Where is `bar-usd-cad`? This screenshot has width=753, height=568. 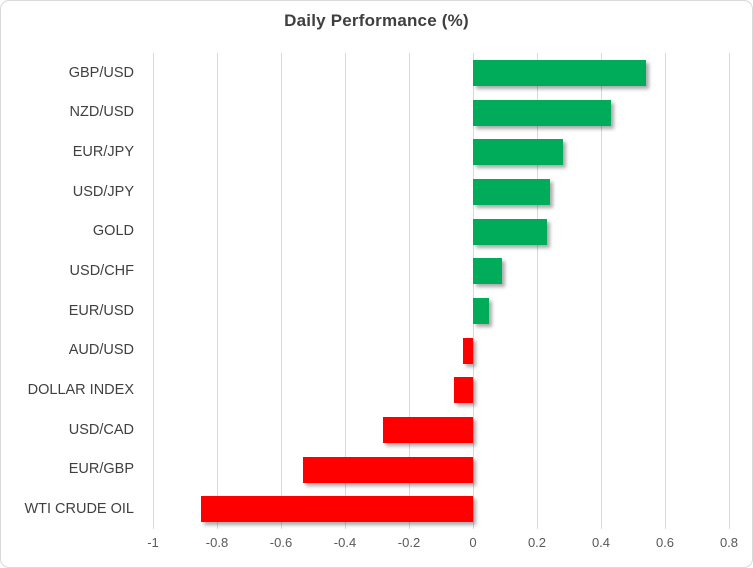 bar-usd-cad is located at coordinates (428, 429).